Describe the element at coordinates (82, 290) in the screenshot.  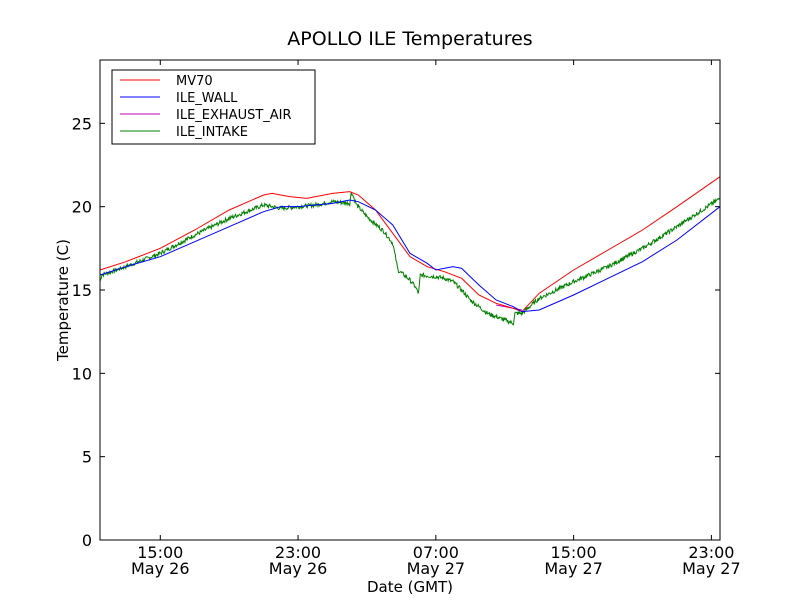
I see `y-tick-label: 15` at that location.